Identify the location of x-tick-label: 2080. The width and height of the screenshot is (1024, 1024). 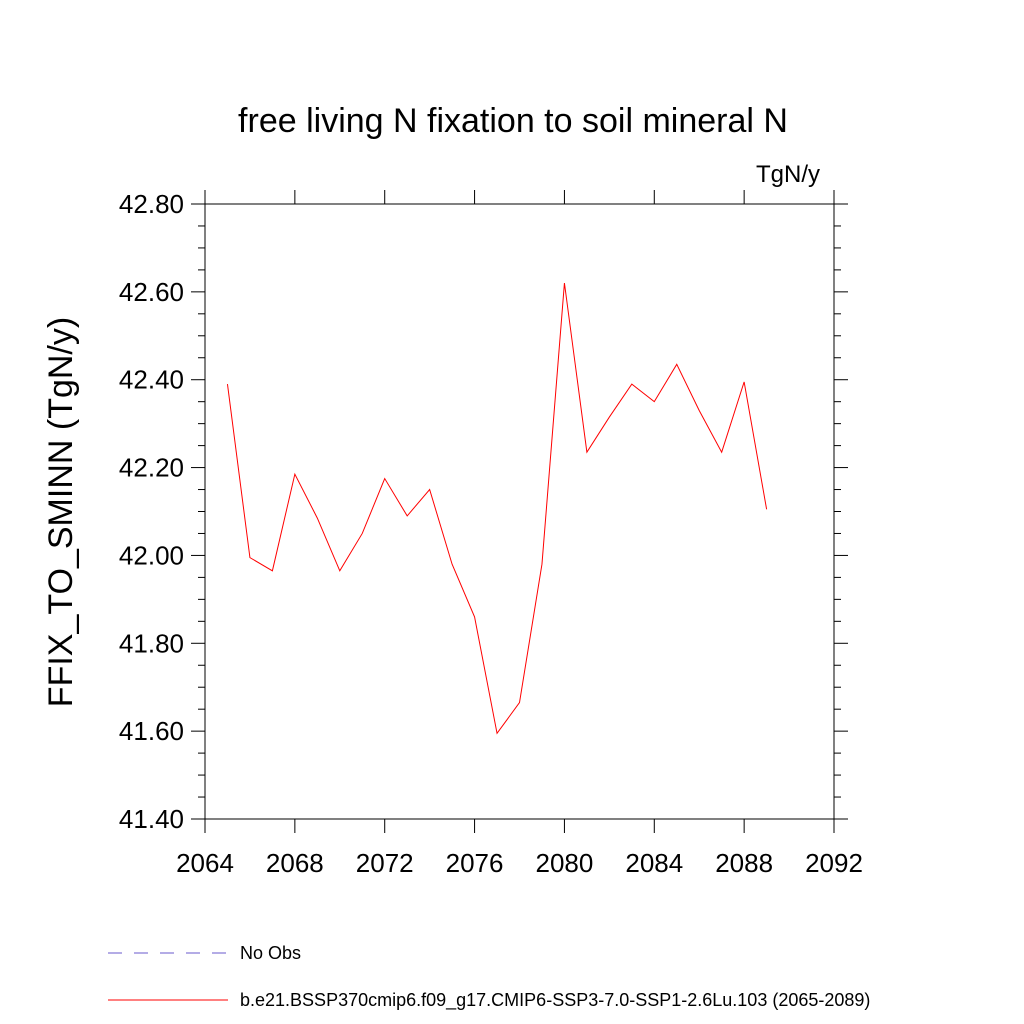
(565, 863).